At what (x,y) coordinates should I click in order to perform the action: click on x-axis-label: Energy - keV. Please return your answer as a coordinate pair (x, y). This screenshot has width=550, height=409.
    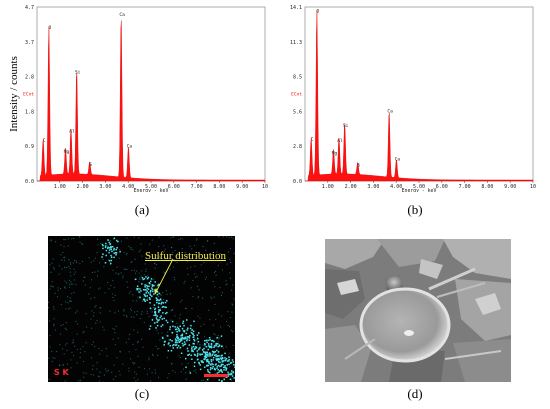
    Looking at the image, I should click on (419, 190).